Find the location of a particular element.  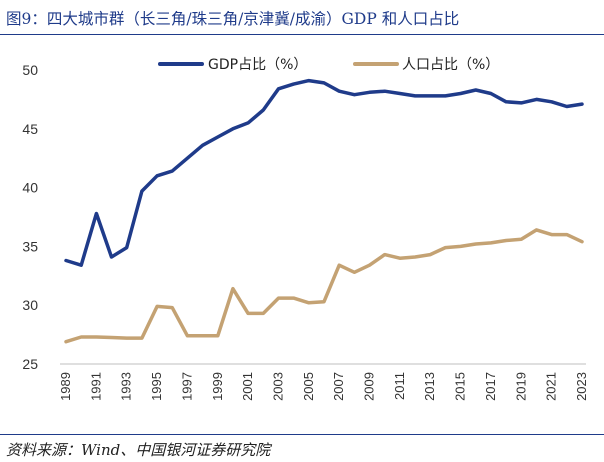

x-tick-label: 2019 is located at coordinates (520, 386).